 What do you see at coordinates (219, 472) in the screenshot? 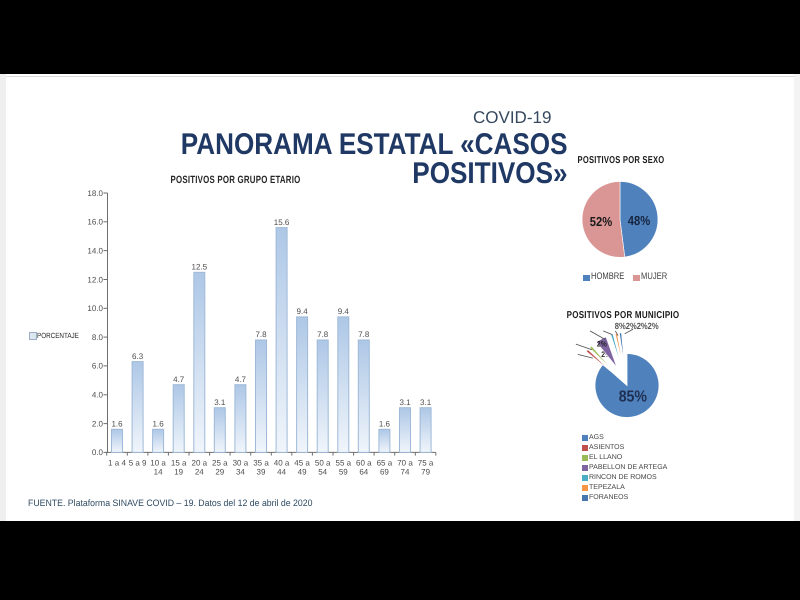
I see `svg-text: 29` at bounding box center [219, 472].